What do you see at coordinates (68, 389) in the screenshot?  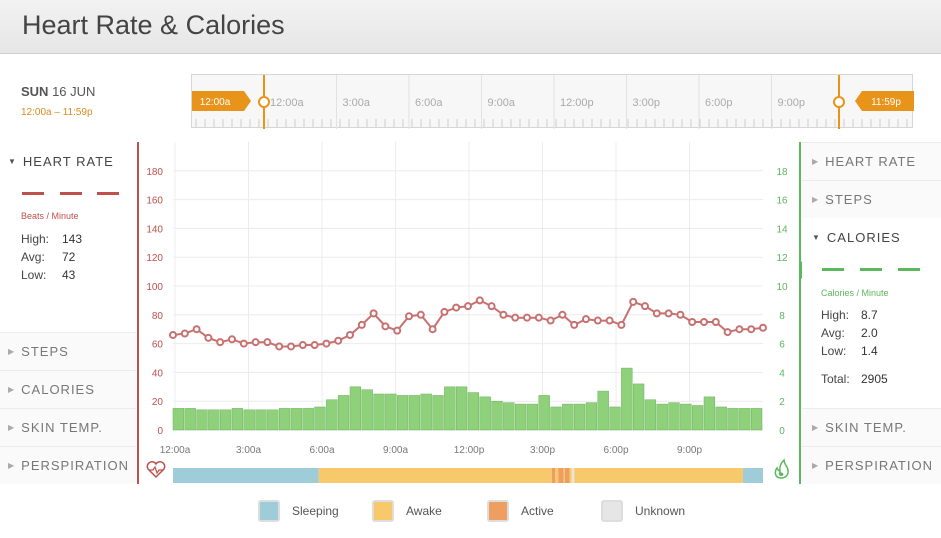 I see `left-calories-row: ▶ CALORIES` at bounding box center [68, 389].